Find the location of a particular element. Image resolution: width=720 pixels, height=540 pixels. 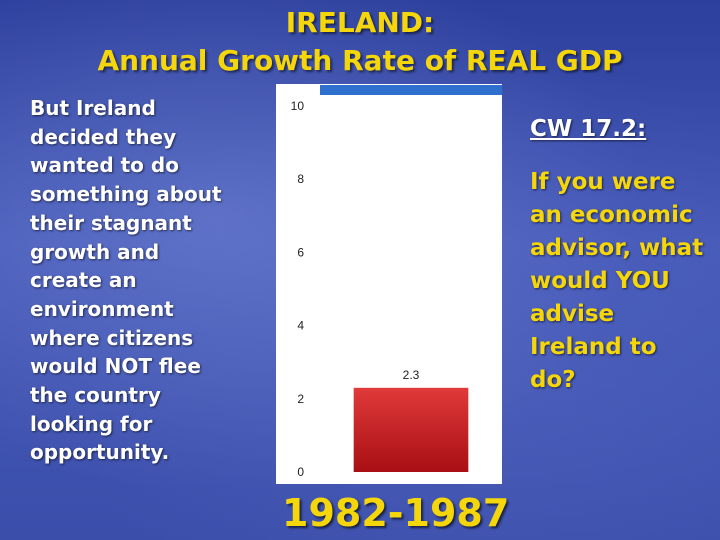

chart-top-line is located at coordinates (411, 90).